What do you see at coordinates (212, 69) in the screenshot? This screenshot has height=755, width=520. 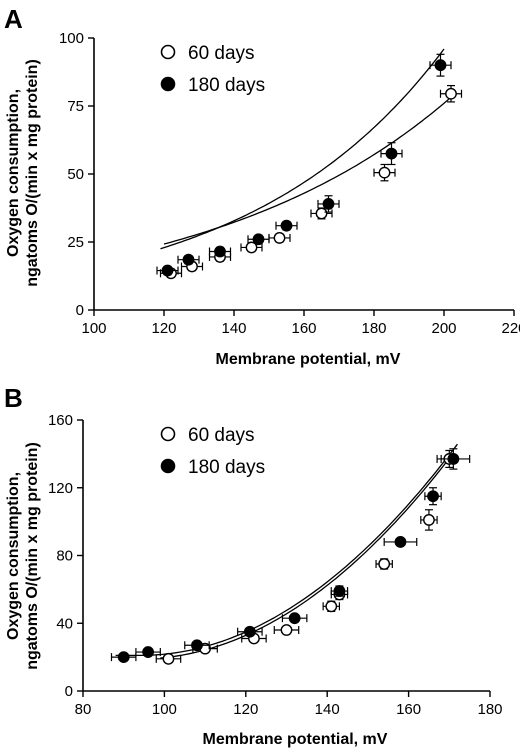 I see `panel-a-legend: 60 days 180 days` at bounding box center [212, 69].